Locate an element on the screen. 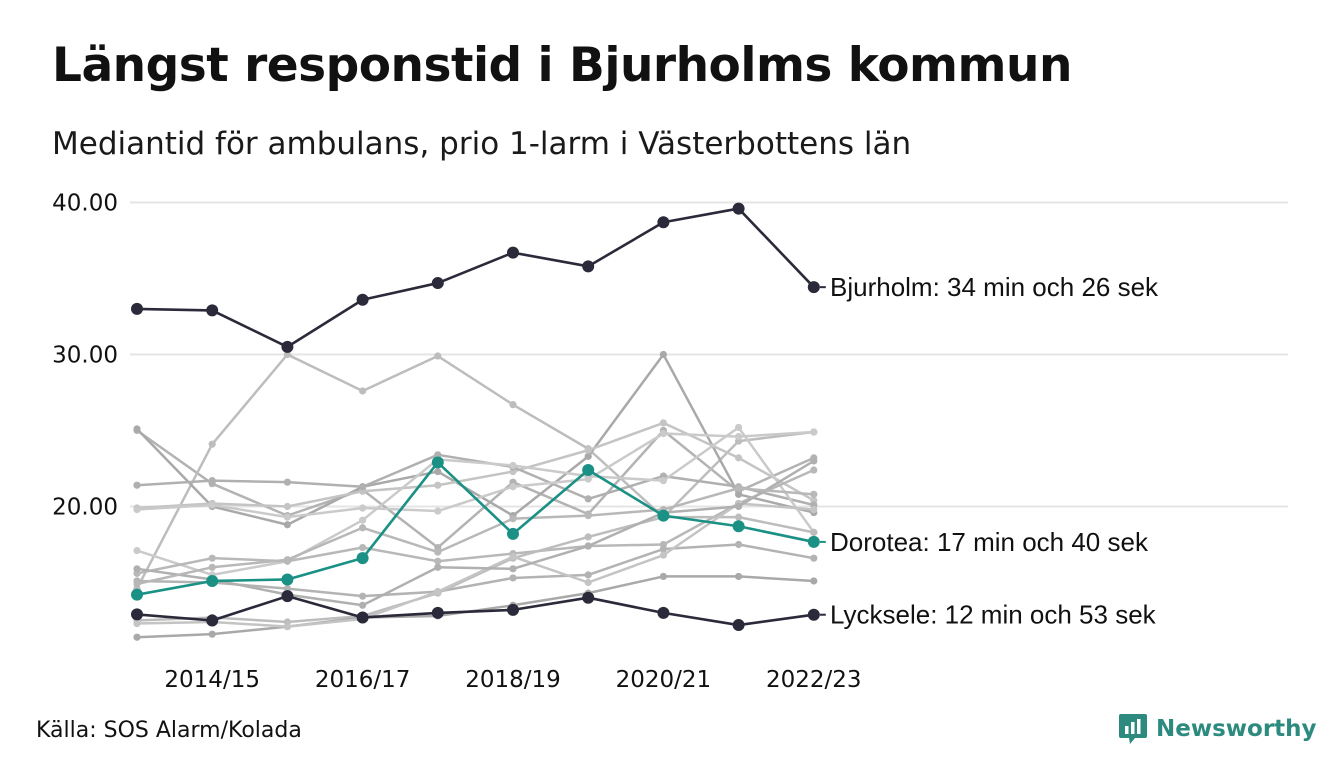 This screenshot has height=780, width=1340. newsworthy-logo: Newsworthy is located at coordinates (1217, 729).